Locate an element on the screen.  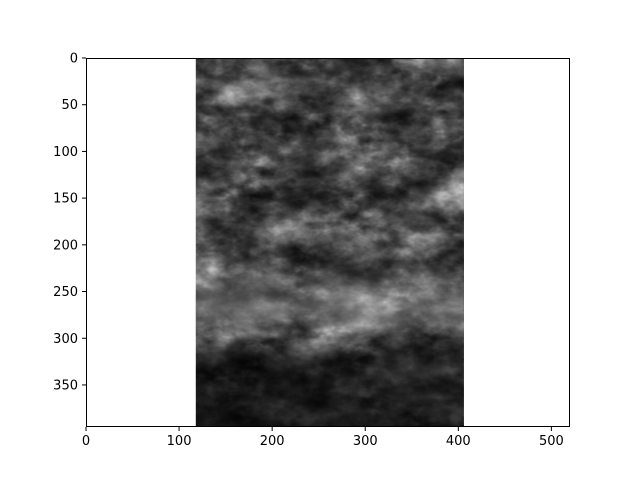
y-tick-label: 0 is located at coordinates (74, 59).